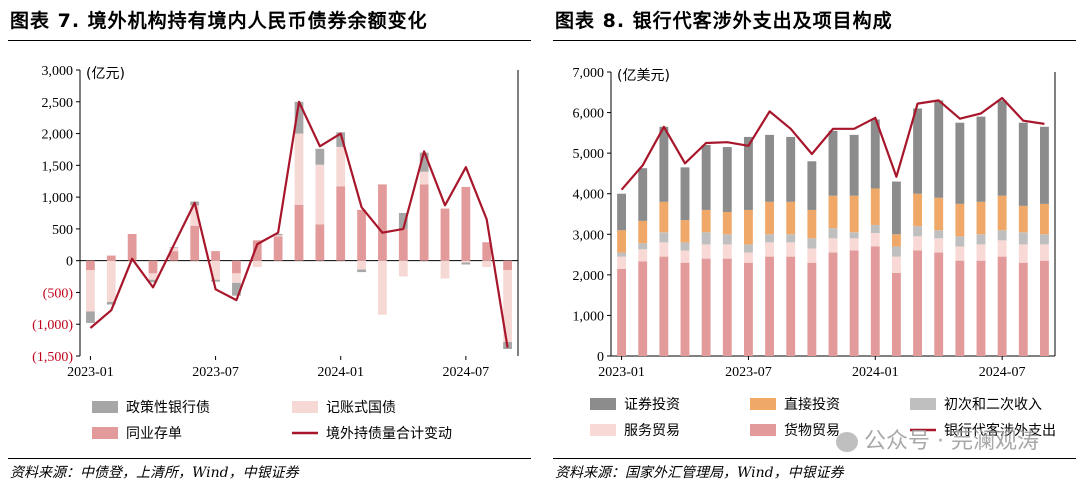  What do you see at coordinates (269, 458) in the screenshot?
I see `left-source-rule` at bounding box center [269, 458].